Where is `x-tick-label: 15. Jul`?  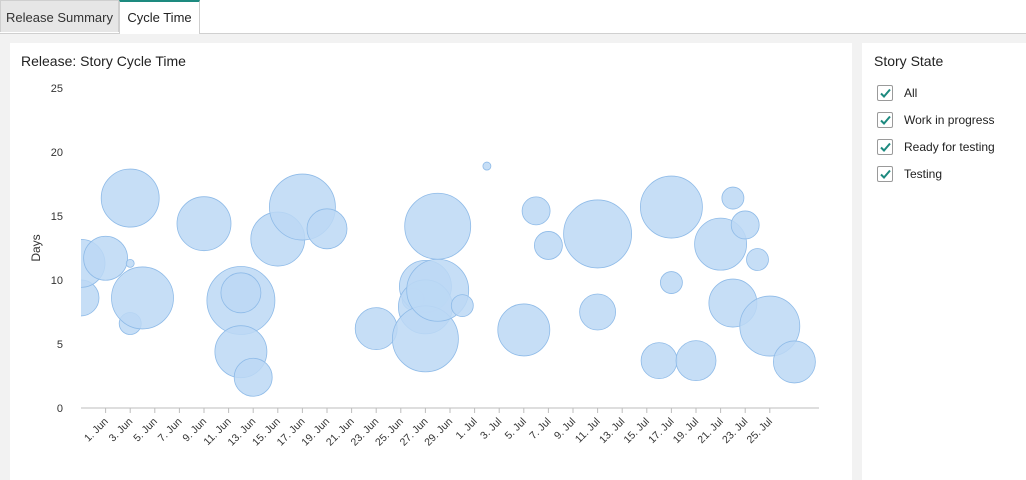
x-tick-label: 15. Jul is located at coordinates (637, 431).